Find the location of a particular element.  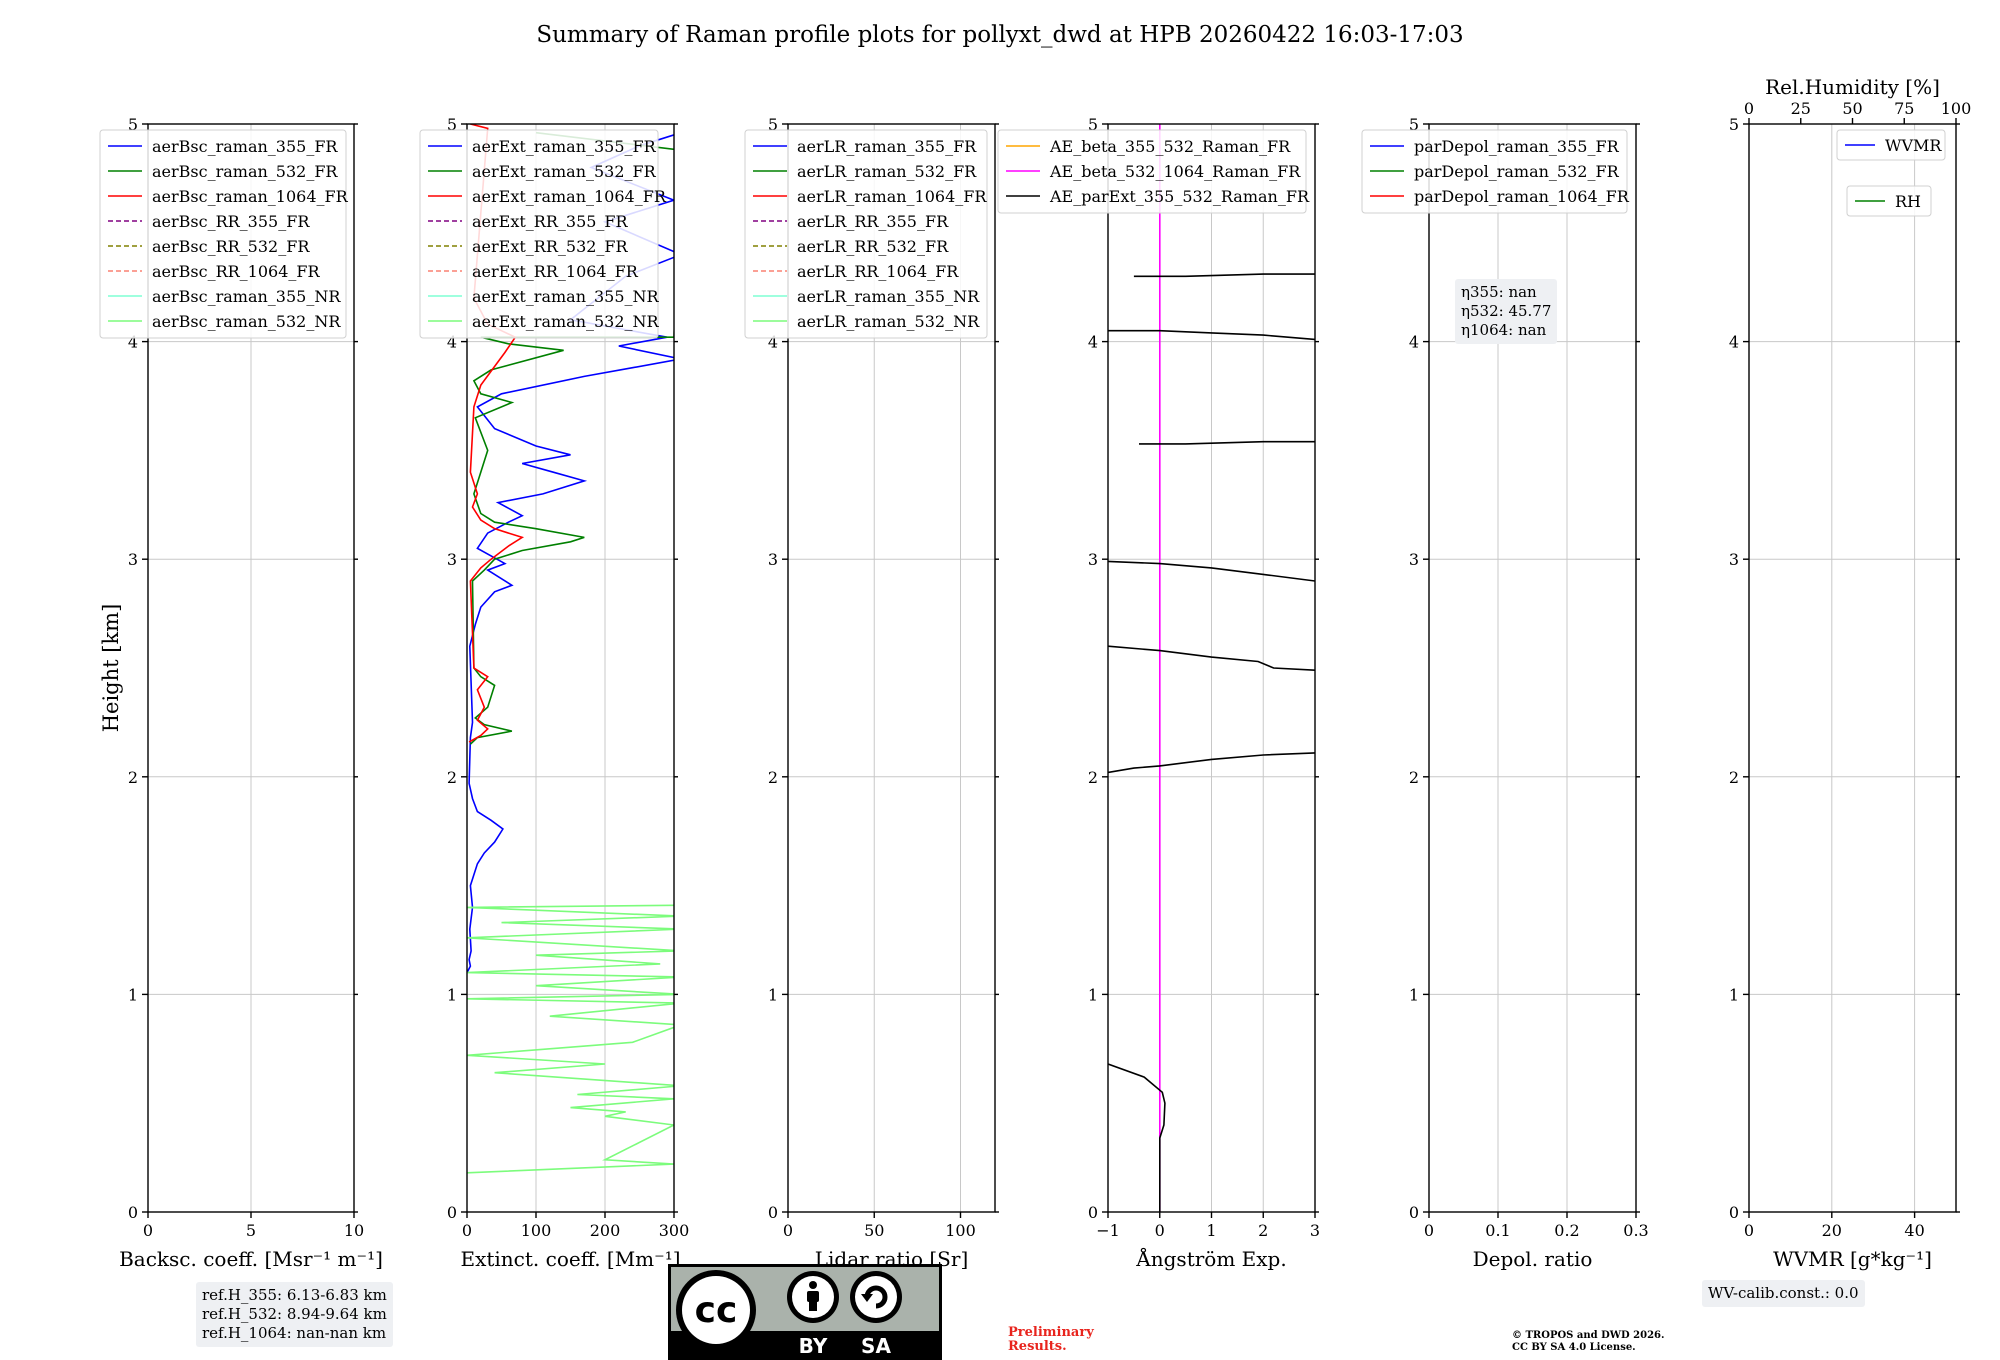

x-tick-label: 10 is located at coordinates (354, 1230).